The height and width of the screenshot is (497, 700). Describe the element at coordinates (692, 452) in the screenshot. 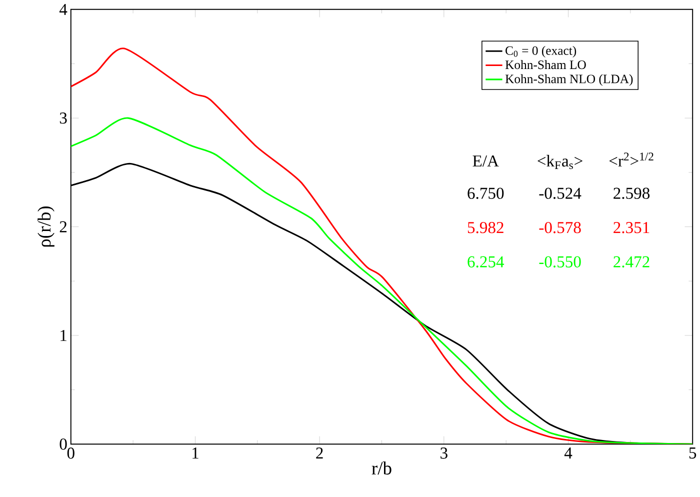

I see `x-tick-label: 5` at that location.